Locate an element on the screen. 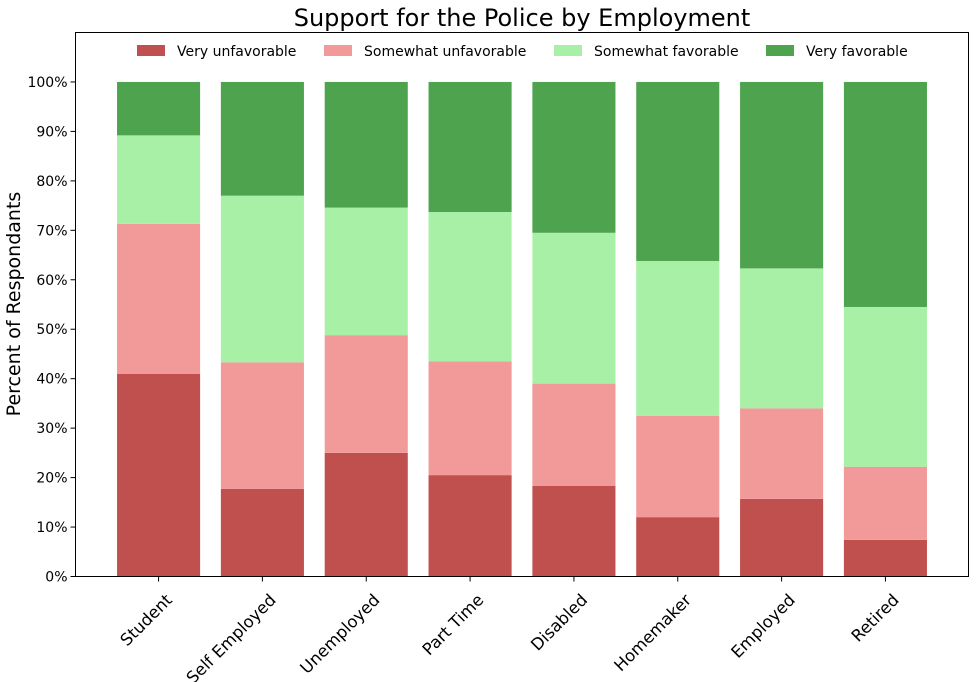 The height and width of the screenshot is (682, 976). x-tick-label: Student is located at coordinates (147, 620).